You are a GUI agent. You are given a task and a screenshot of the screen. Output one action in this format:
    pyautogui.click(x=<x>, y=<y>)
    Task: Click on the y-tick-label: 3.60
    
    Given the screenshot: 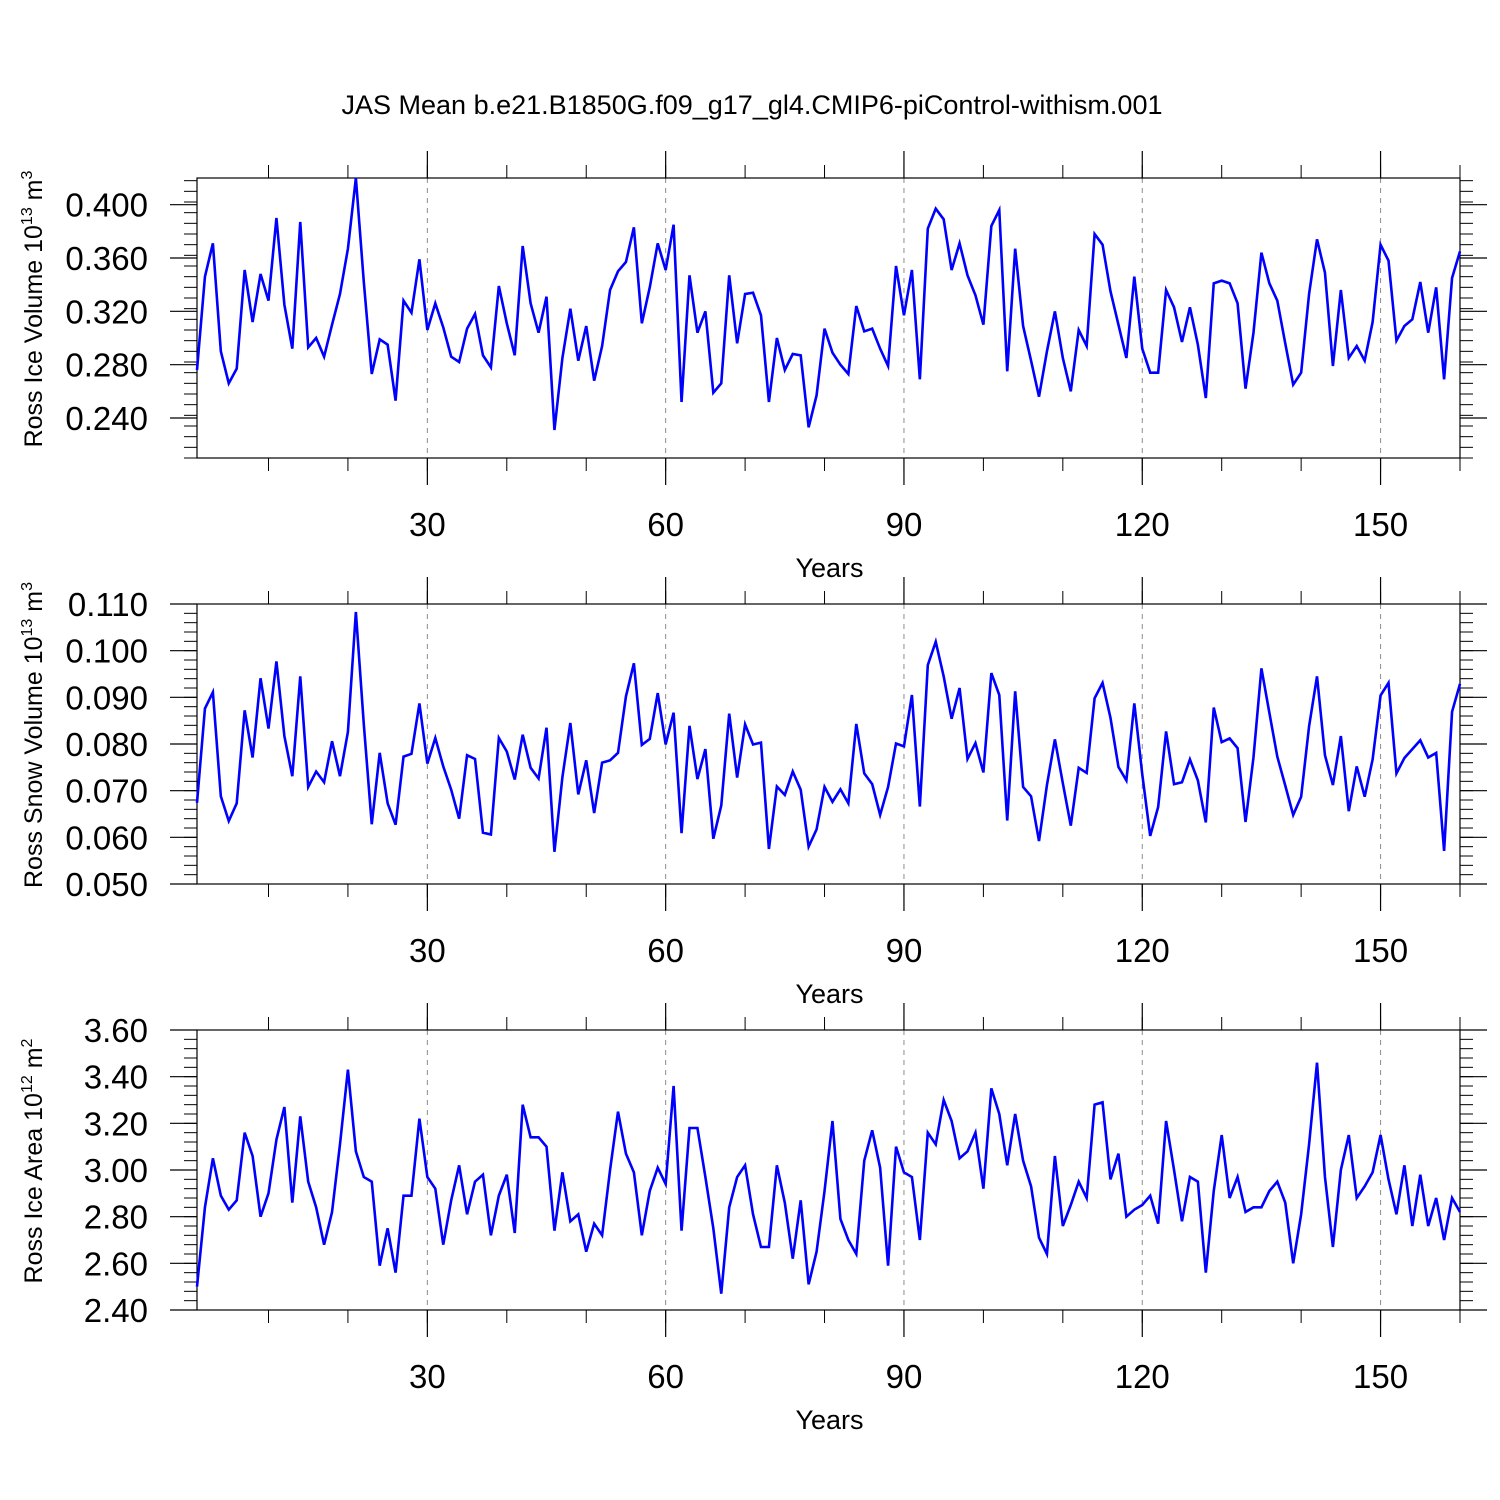 What is the action you would take?
    pyautogui.click(x=116, y=1030)
    